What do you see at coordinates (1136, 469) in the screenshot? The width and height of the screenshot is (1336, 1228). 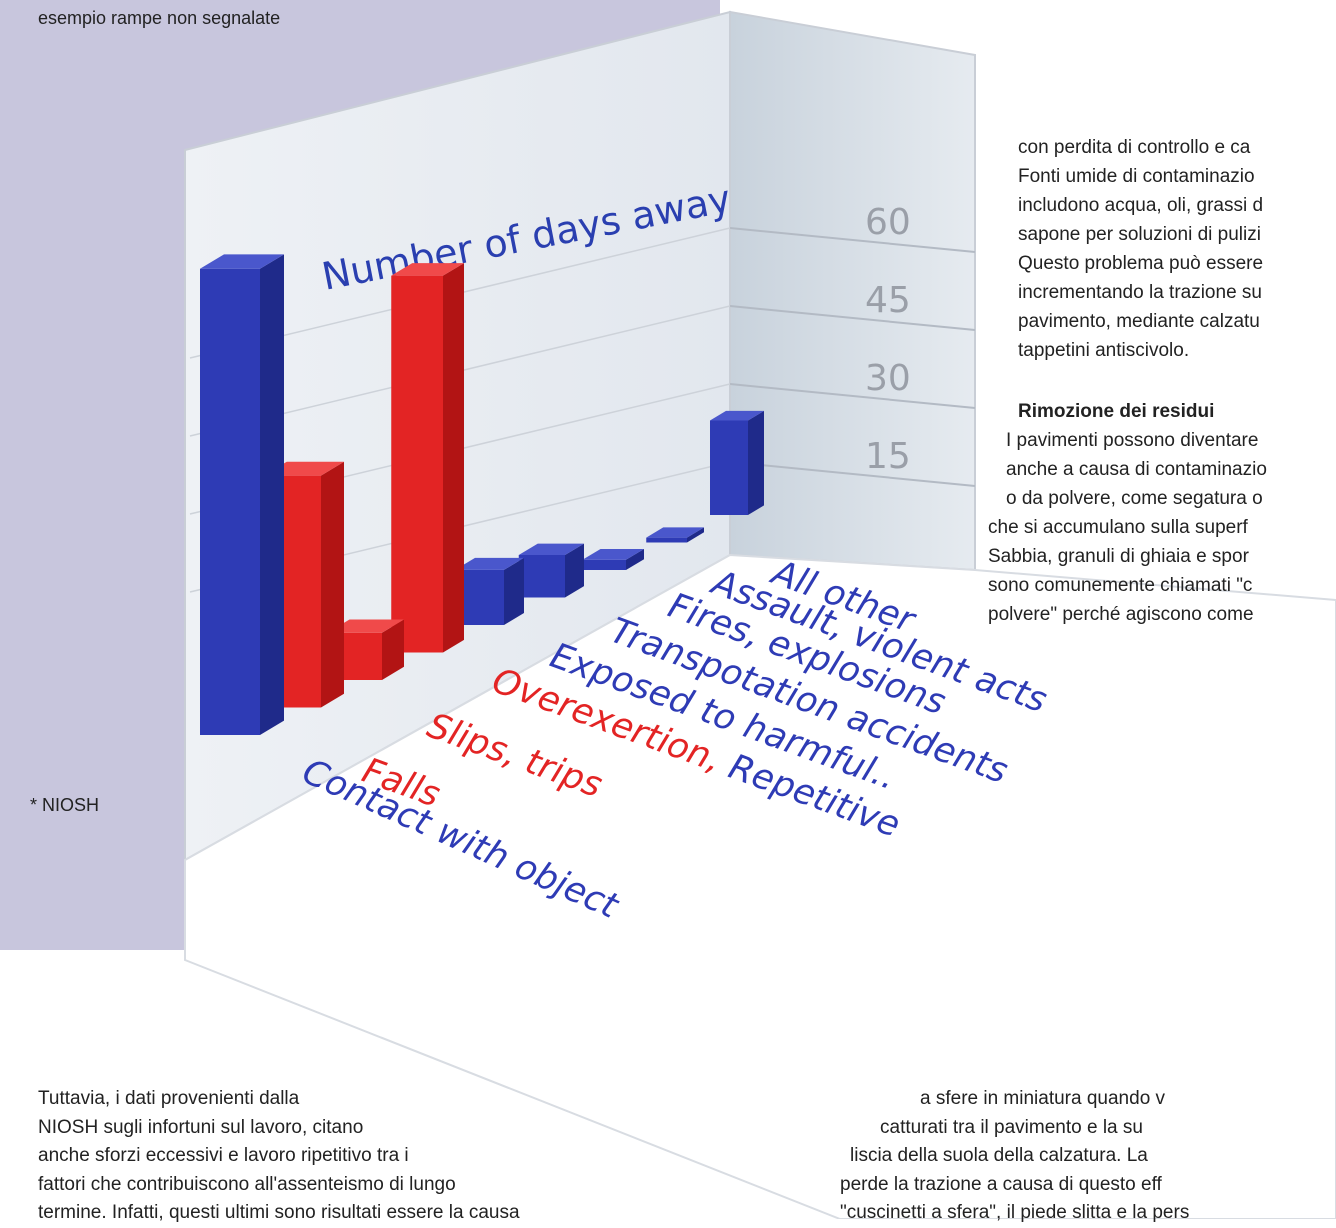 I see `article-line: anche a causa di contaminazio` at bounding box center [1136, 469].